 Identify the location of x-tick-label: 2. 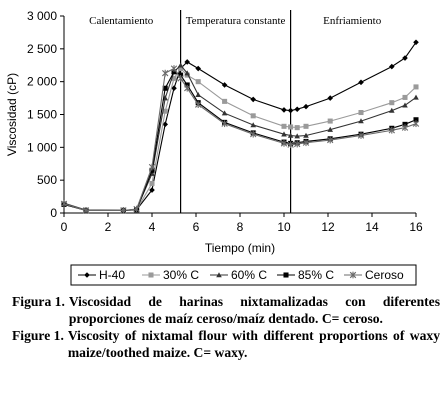
(108, 227).